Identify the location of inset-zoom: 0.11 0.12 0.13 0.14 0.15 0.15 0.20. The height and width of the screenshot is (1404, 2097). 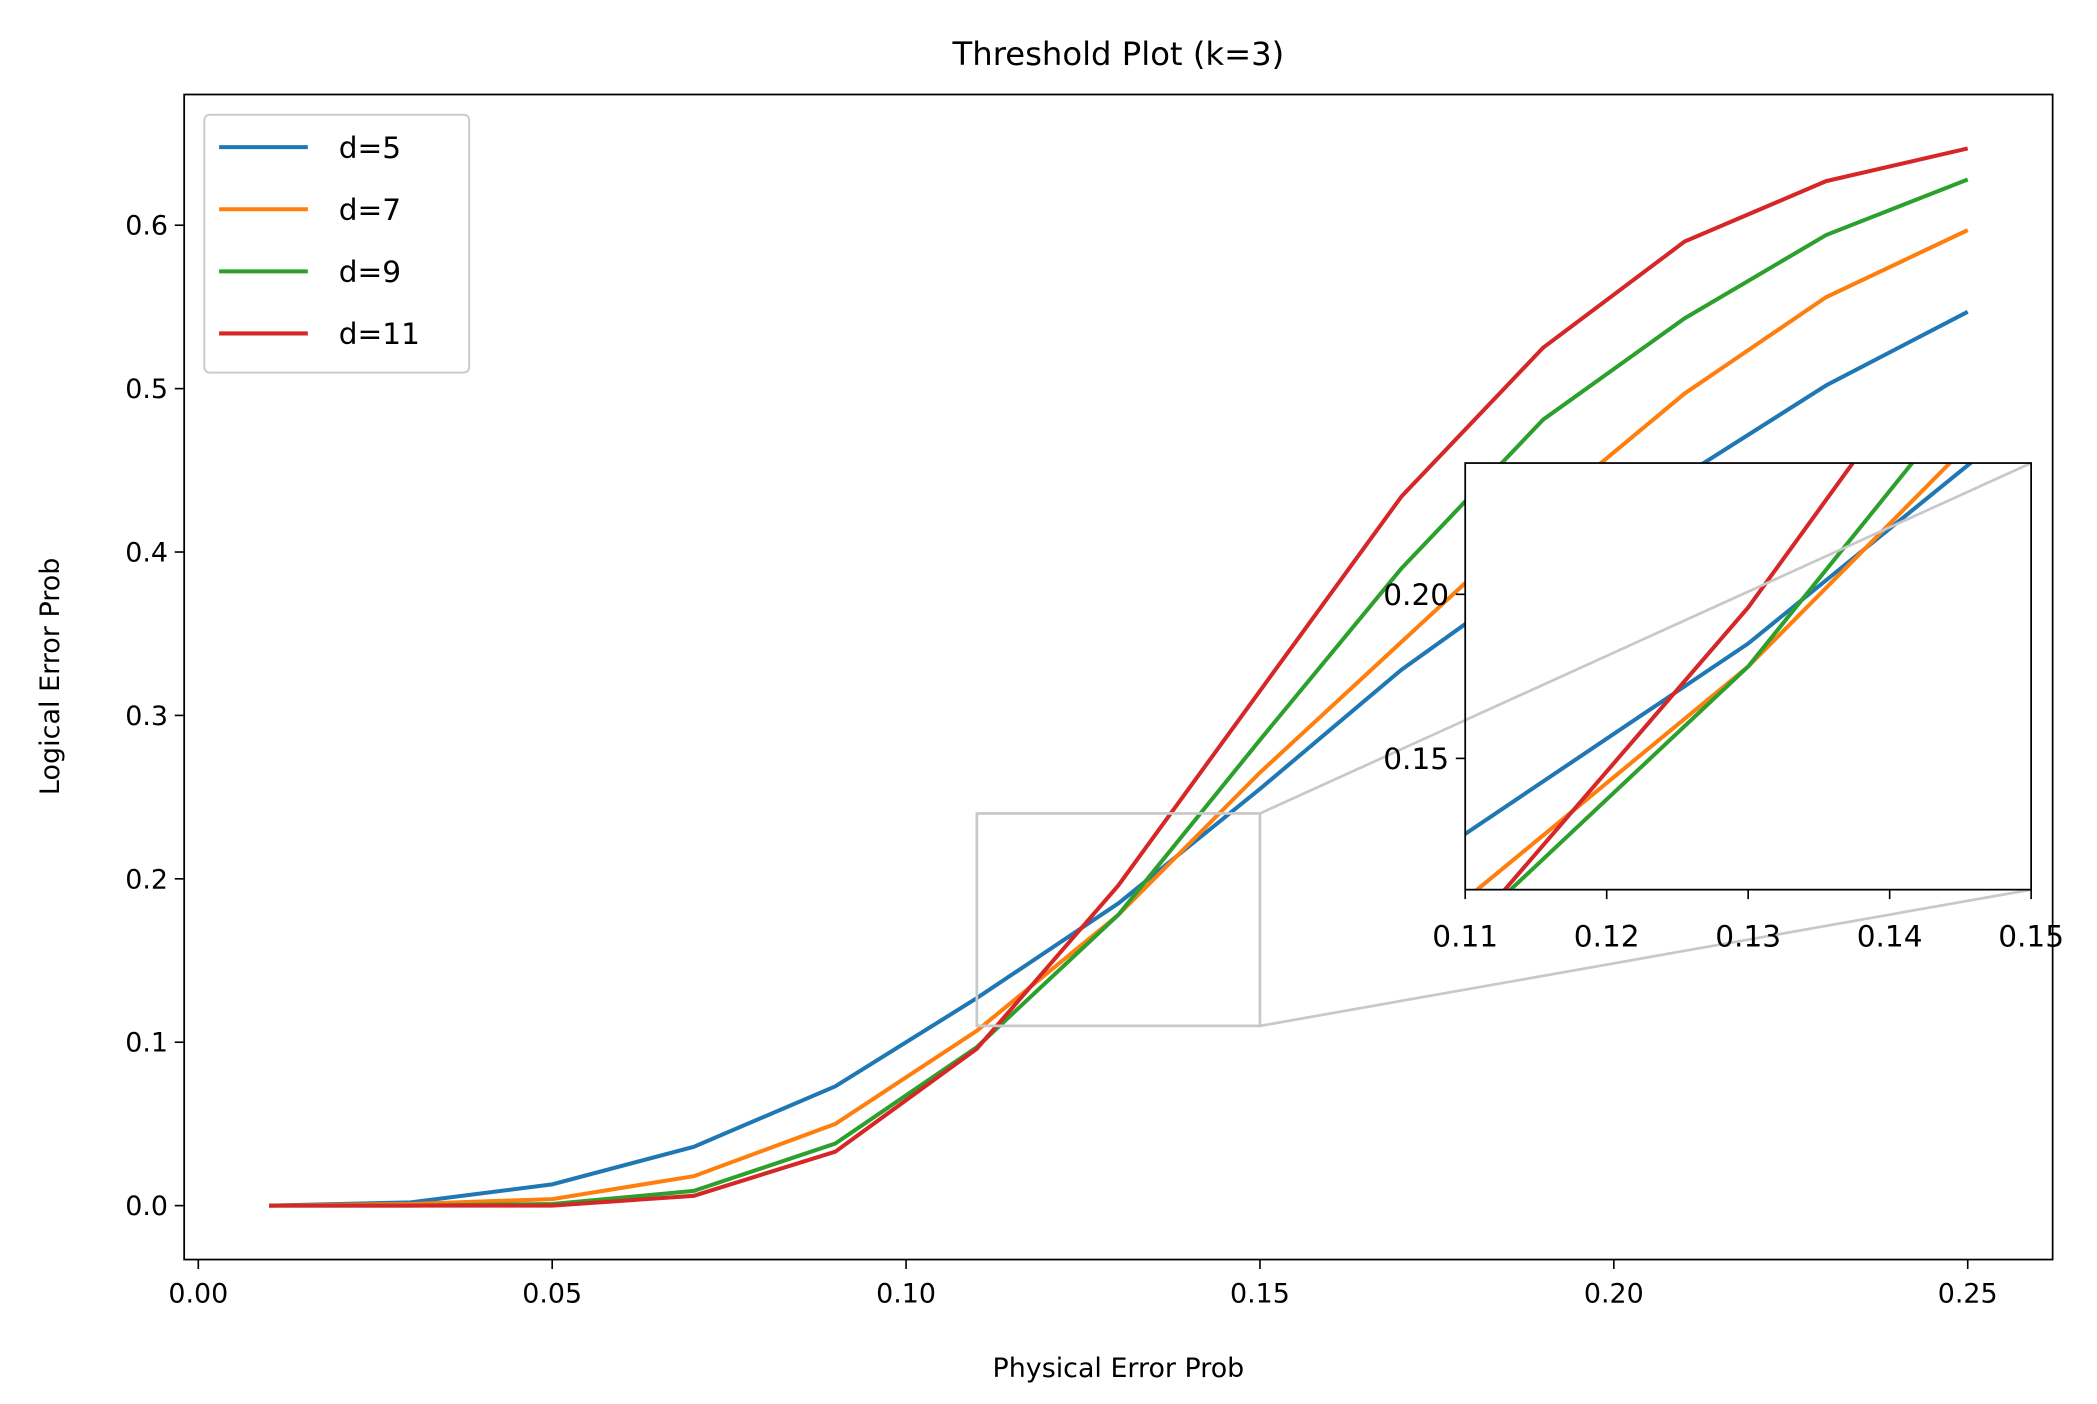
(1723, 707).